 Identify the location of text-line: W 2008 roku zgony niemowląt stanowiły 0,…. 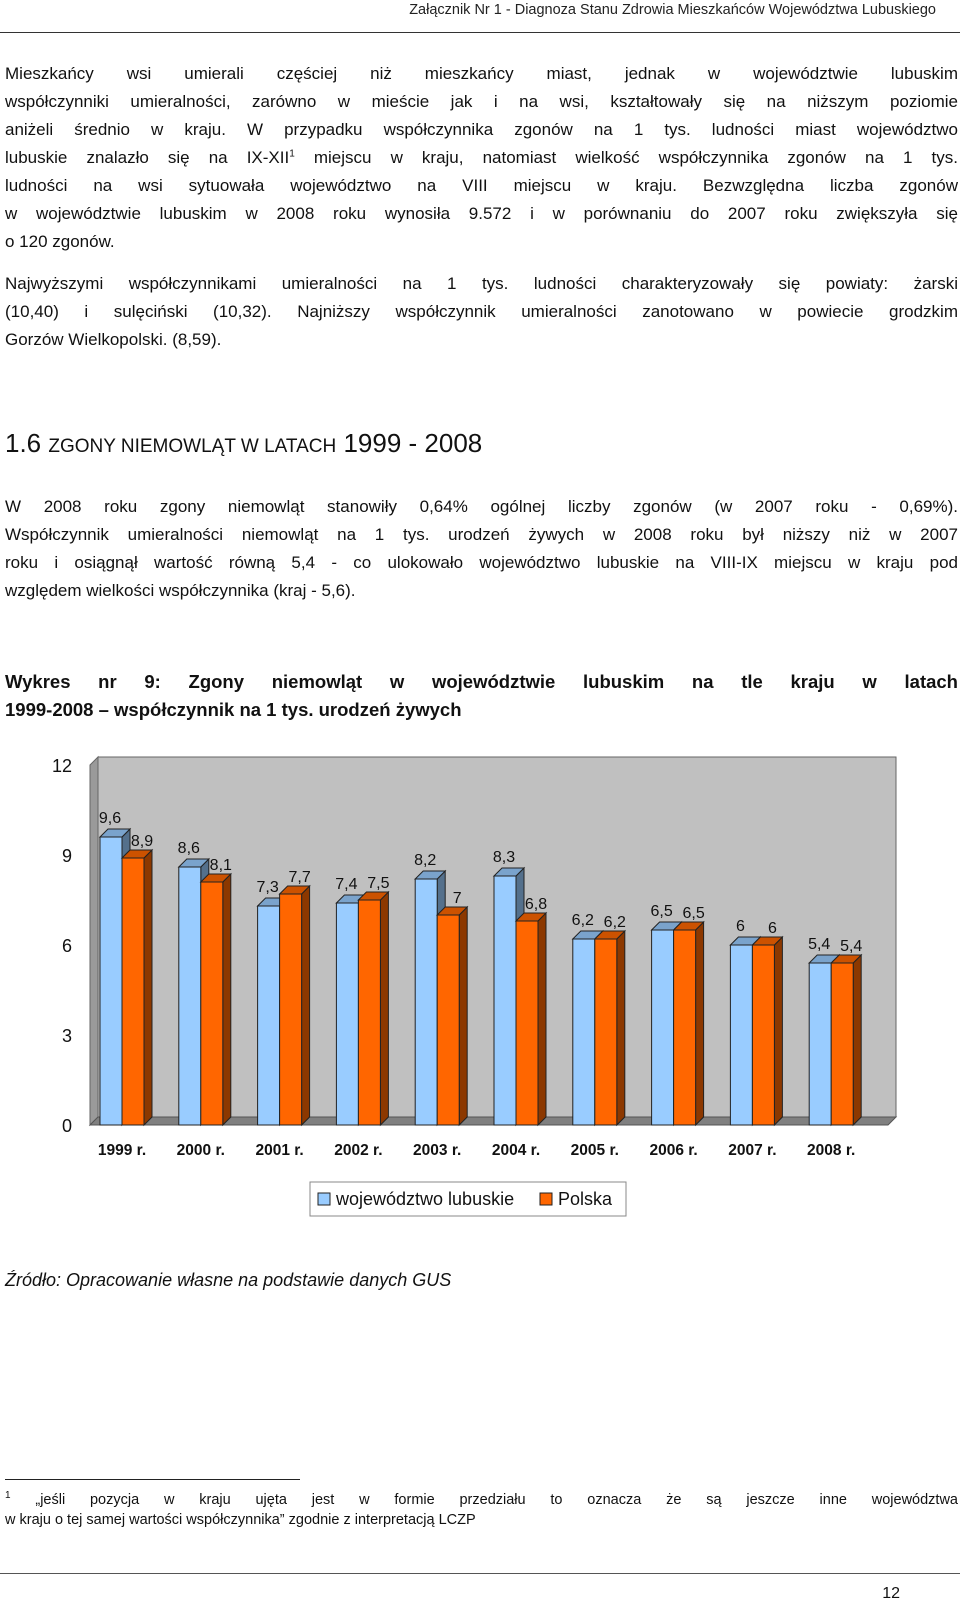
(481, 506).